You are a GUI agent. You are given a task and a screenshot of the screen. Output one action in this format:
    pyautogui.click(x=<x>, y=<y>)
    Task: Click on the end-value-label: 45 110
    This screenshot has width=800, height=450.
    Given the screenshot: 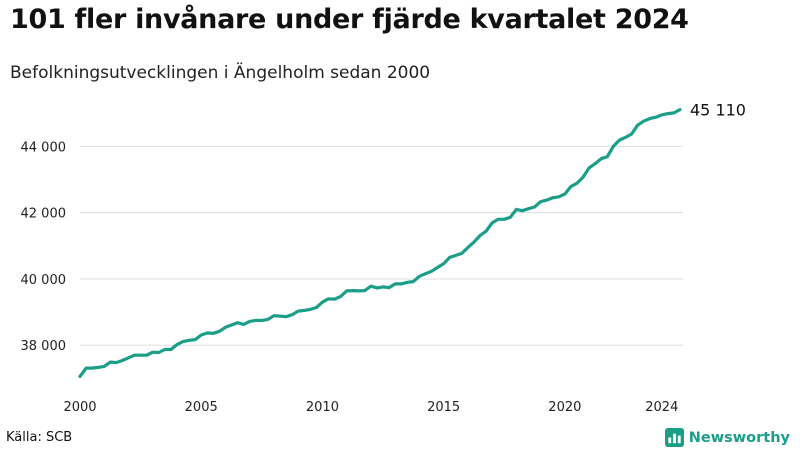 What is the action you would take?
    pyautogui.click(x=718, y=110)
    